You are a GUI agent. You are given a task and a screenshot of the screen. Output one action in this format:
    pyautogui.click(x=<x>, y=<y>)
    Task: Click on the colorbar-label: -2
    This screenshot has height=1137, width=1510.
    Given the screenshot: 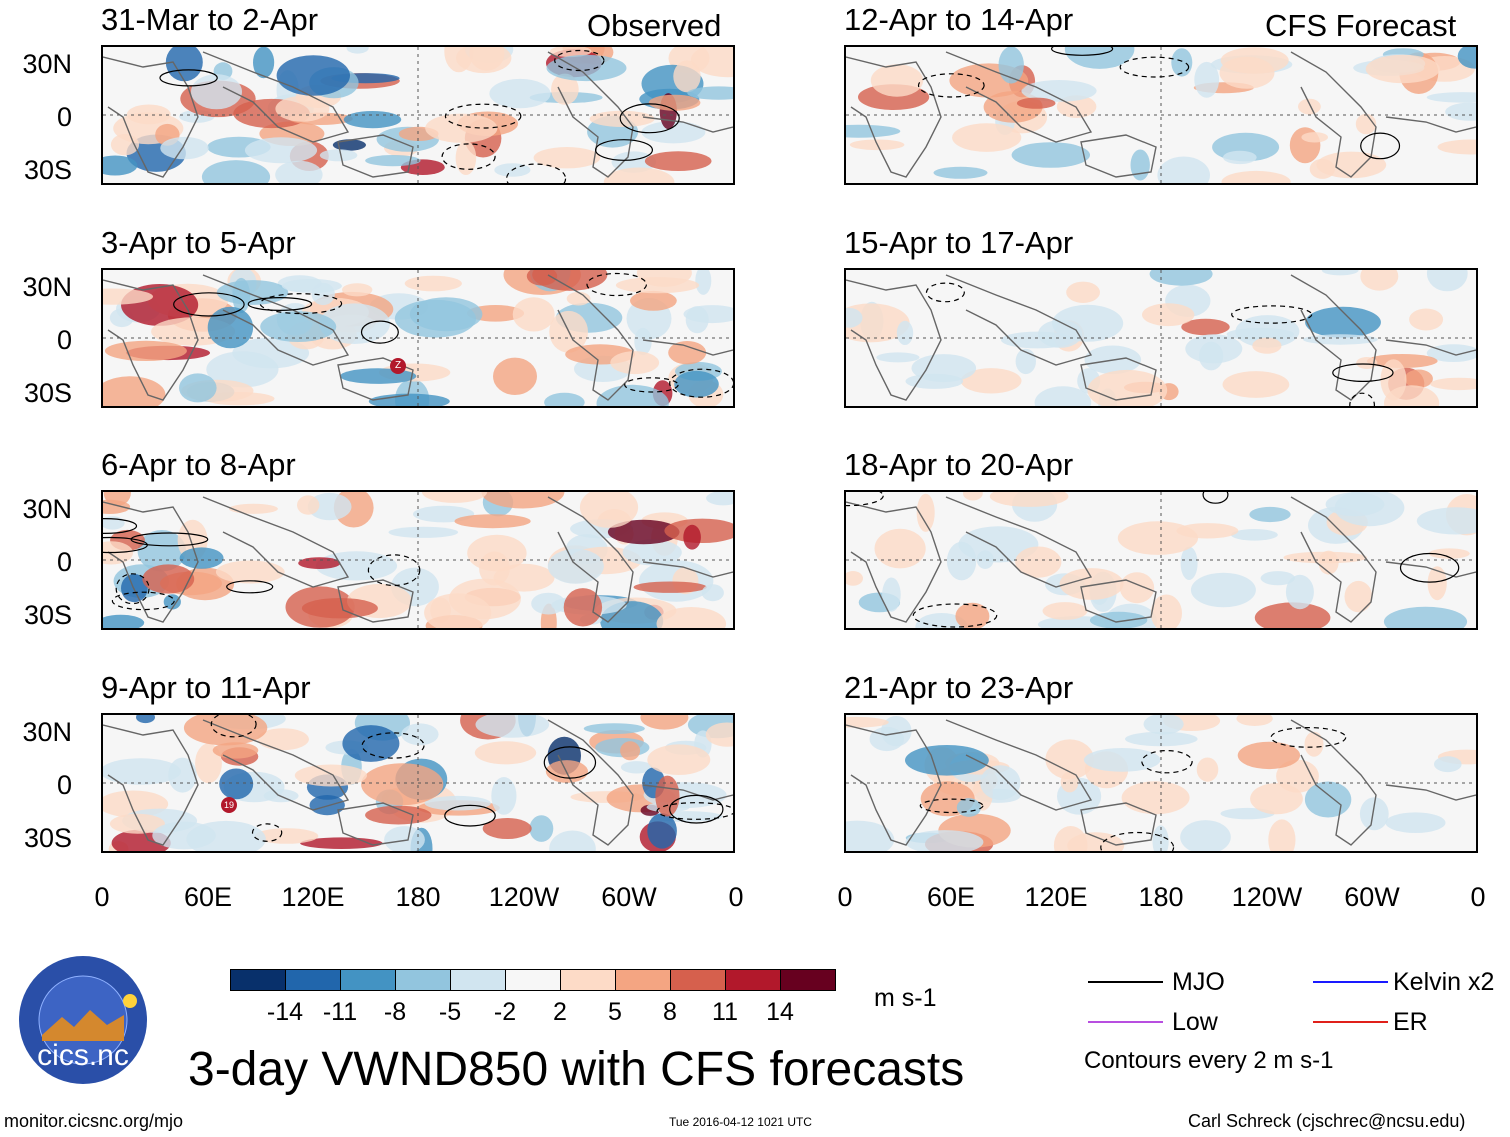 What is the action you would take?
    pyautogui.click(x=505, y=1012)
    